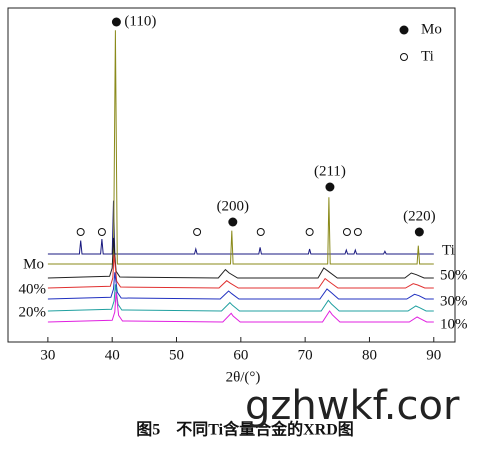 This screenshot has width=491, height=451. Describe the element at coordinates (454, 275) in the screenshot. I see `series-label: 50%` at that location.